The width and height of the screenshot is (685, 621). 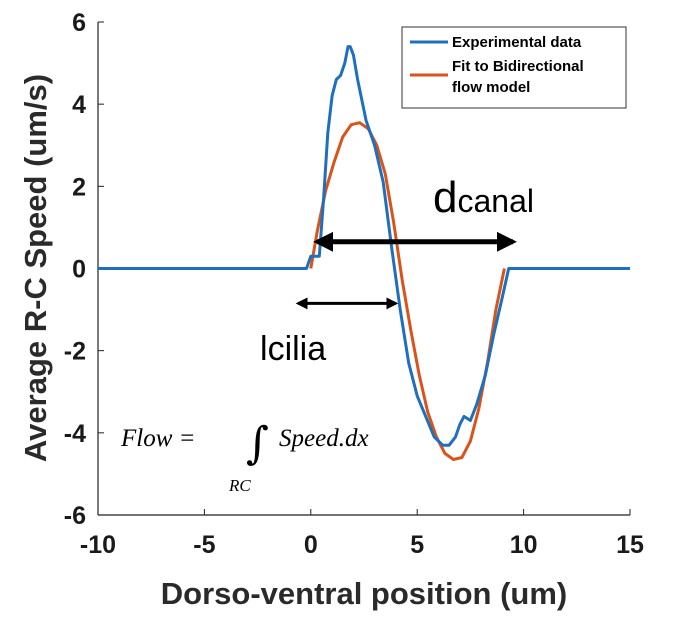 What do you see at coordinates (364, 593) in the screenshot?
I see `x-axis-title: Dorso-ventral position (um)` at bounding box center [364, 593].